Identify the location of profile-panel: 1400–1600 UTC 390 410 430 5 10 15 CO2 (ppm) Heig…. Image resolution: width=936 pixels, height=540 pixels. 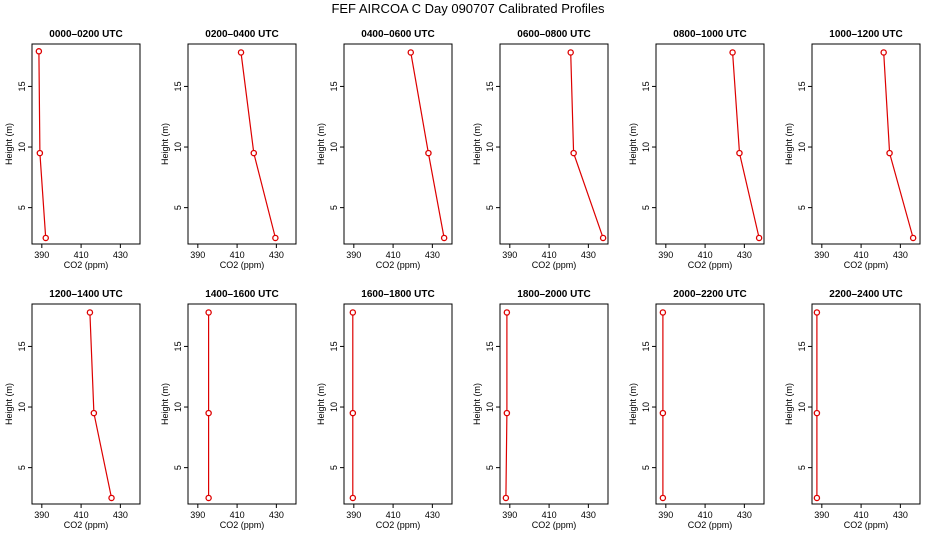
(228, 409).